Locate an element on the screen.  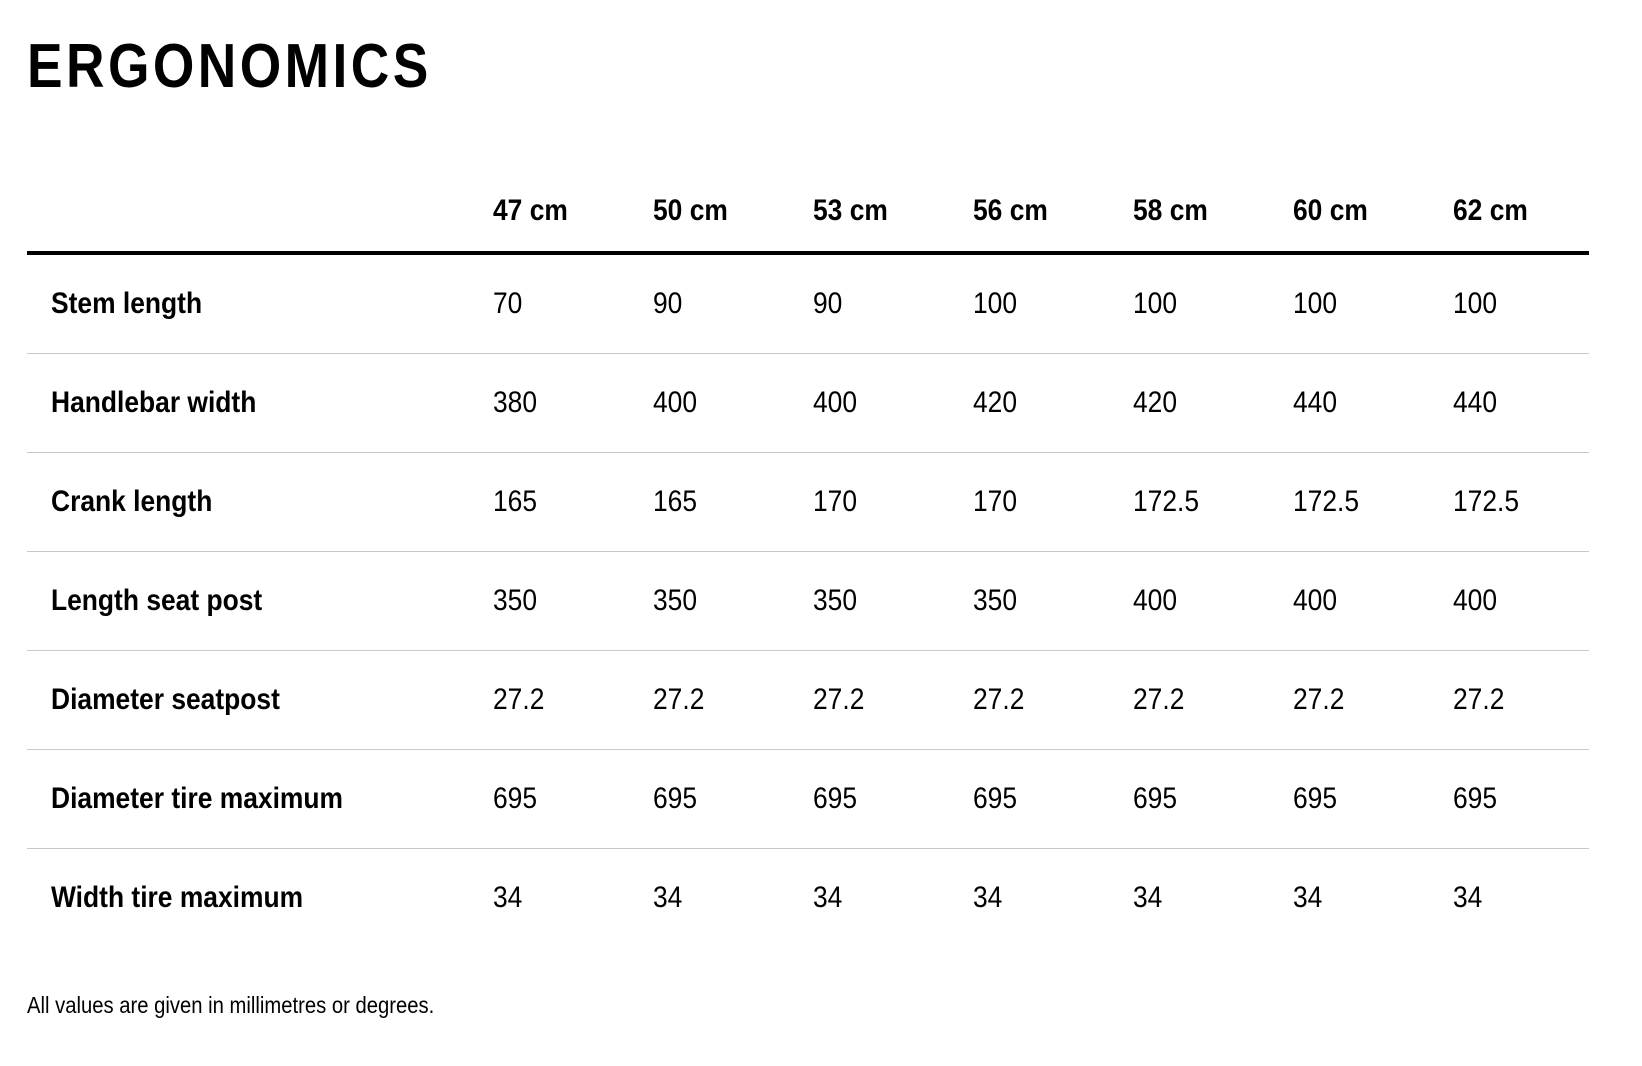
row-label: Width tire maximum is located at coordinates (177, 897).